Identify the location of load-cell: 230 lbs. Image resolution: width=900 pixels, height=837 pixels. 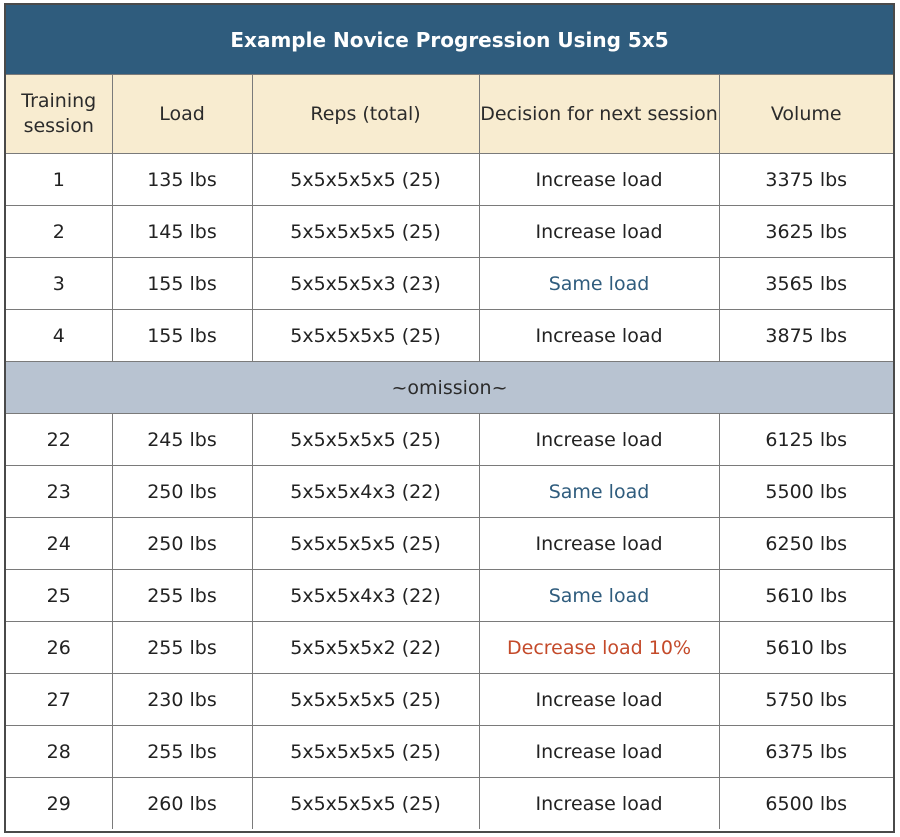
(182, 699).